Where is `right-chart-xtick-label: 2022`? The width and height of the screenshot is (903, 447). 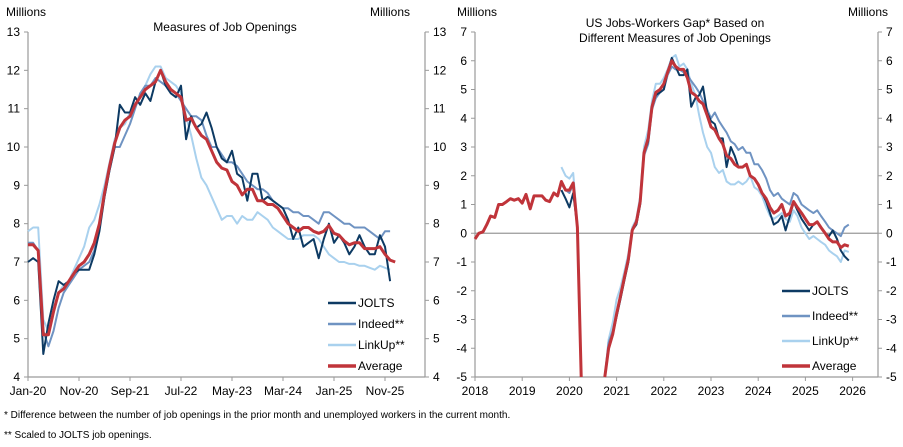 right-chart-xtick-label: 2022 is located at coordinates (663, 391).